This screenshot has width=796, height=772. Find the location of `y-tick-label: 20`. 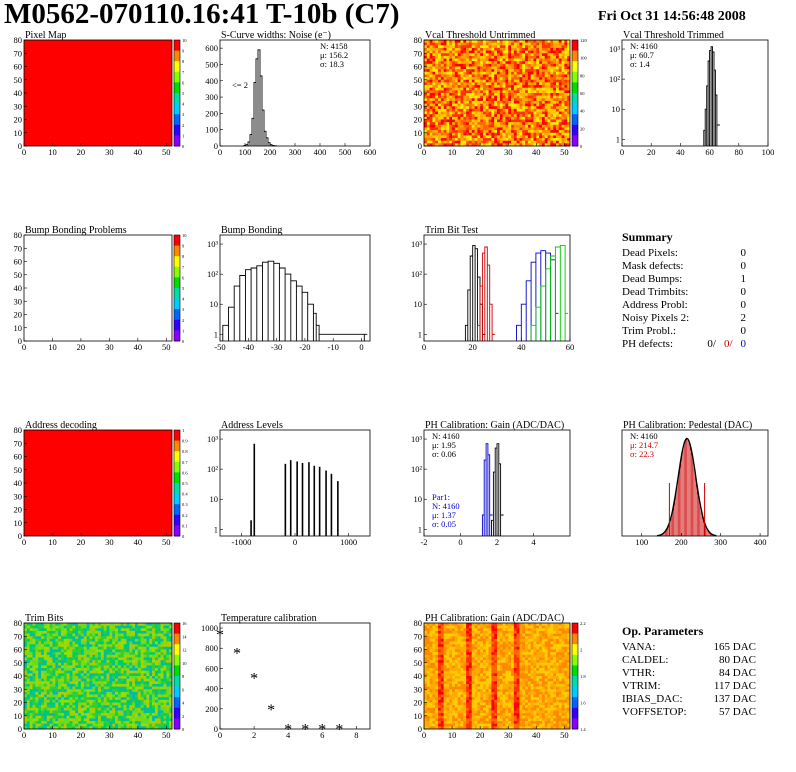

y-tick-label: 20 is located at coordinates (18, 510).